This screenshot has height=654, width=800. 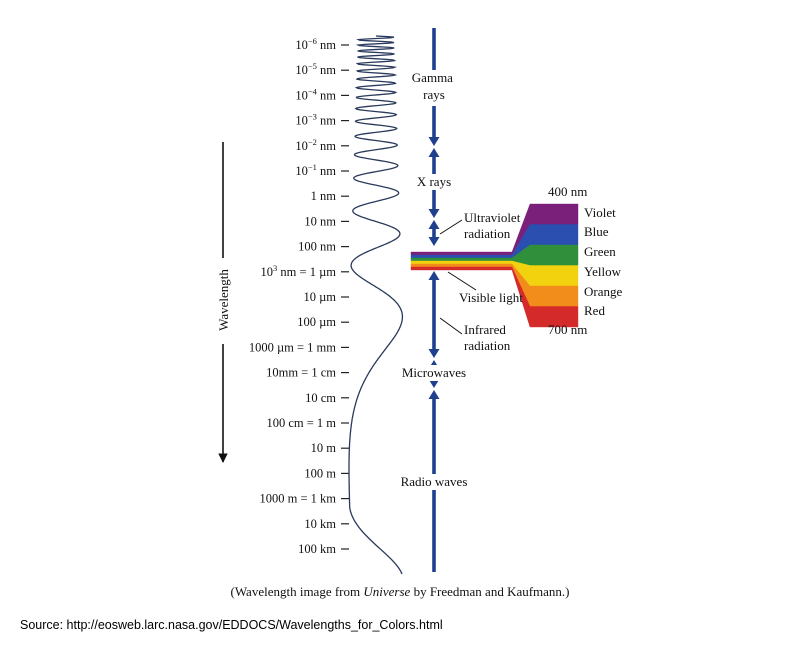 What do you see at coordinates (487, 337) in the screenshot?
I see `infrared-label: Infrared radiation` at bounding box center [487, 337].